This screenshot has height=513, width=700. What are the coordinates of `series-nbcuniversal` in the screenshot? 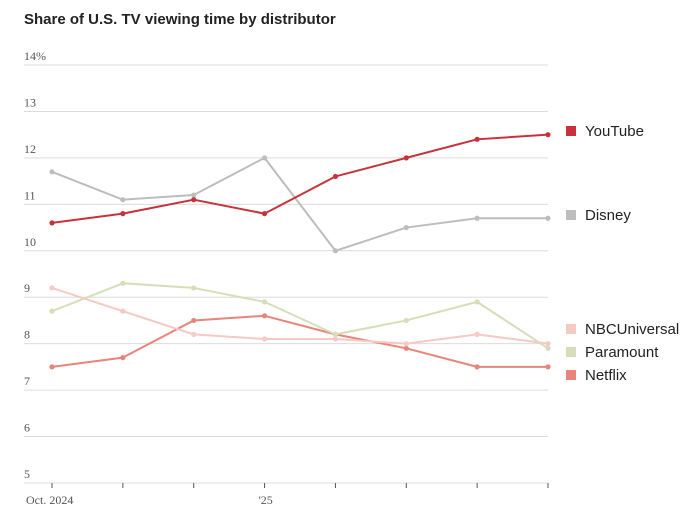 It's located at (300, 316).